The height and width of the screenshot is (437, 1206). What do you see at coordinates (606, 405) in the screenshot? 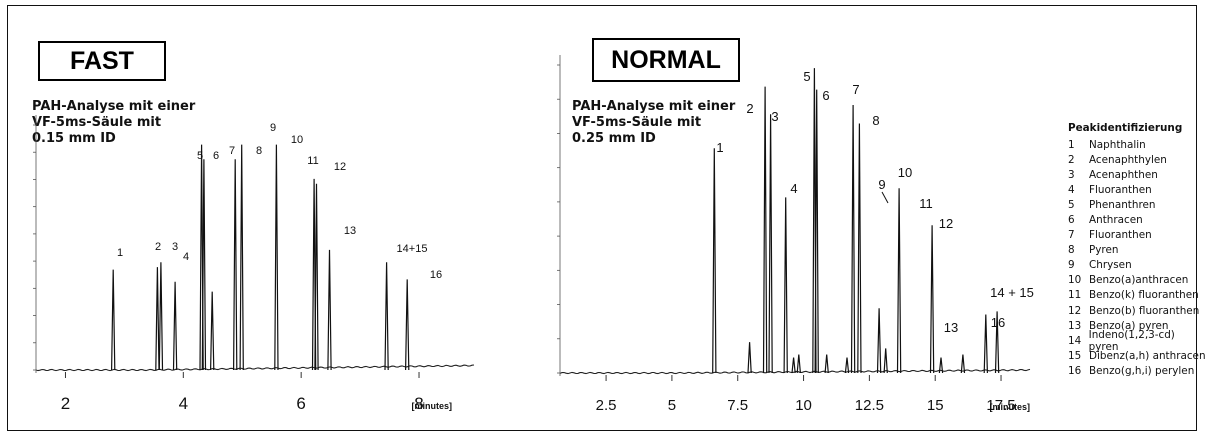
I see `x-tick-label: 2.5` at bounding box center [606, 405].